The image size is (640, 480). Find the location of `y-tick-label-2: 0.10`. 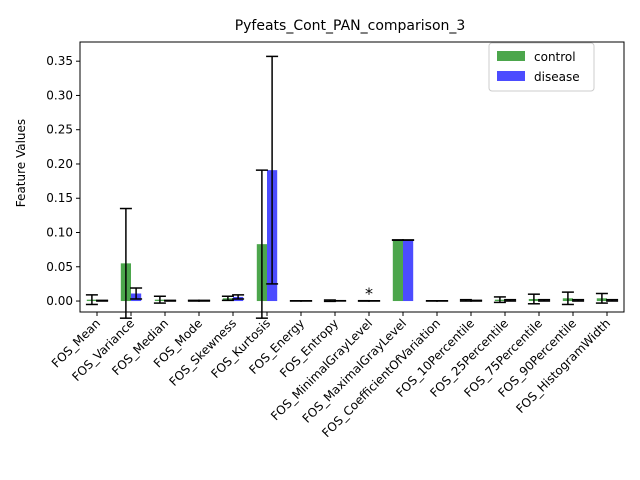

y-tick-label-2: 0.10 is located at coordinates (59, 233).